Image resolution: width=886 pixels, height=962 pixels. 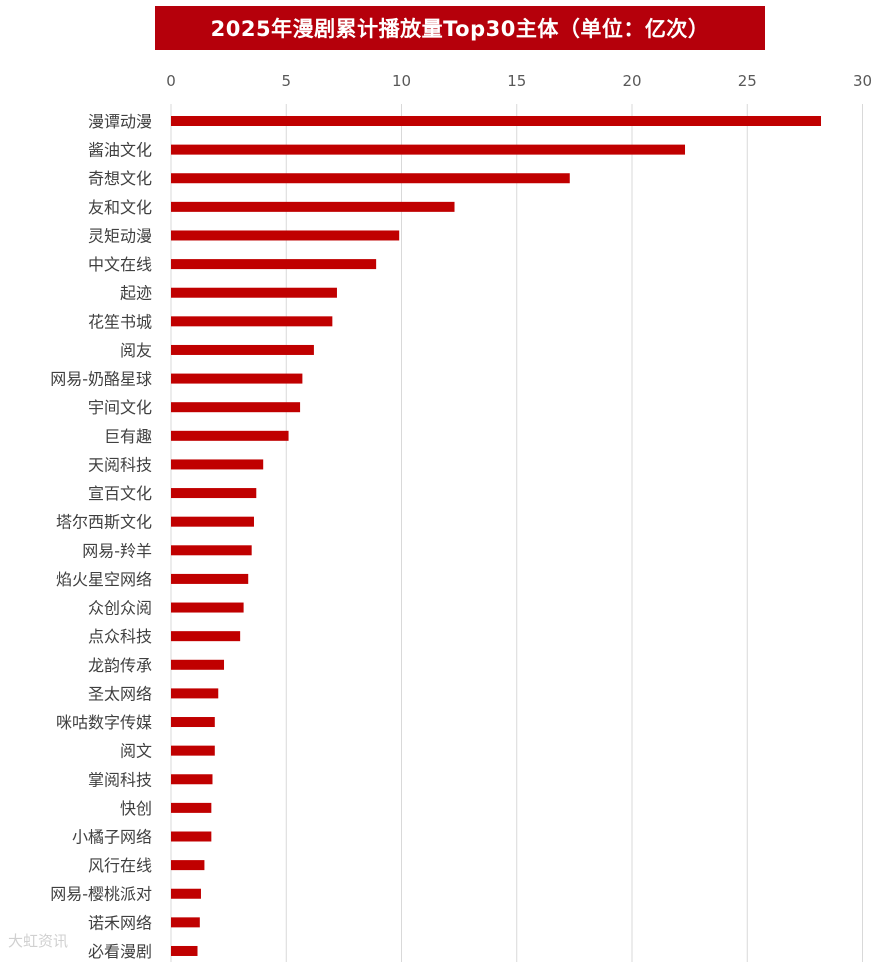 I want to click on category-label: 酱油文化, so click(x=120, y=150).